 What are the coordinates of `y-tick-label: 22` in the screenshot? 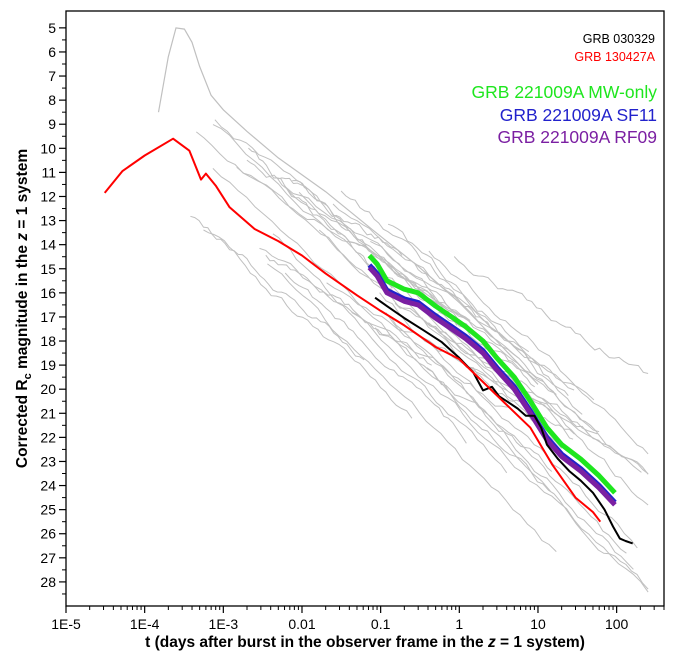 It's located at (48, 437).